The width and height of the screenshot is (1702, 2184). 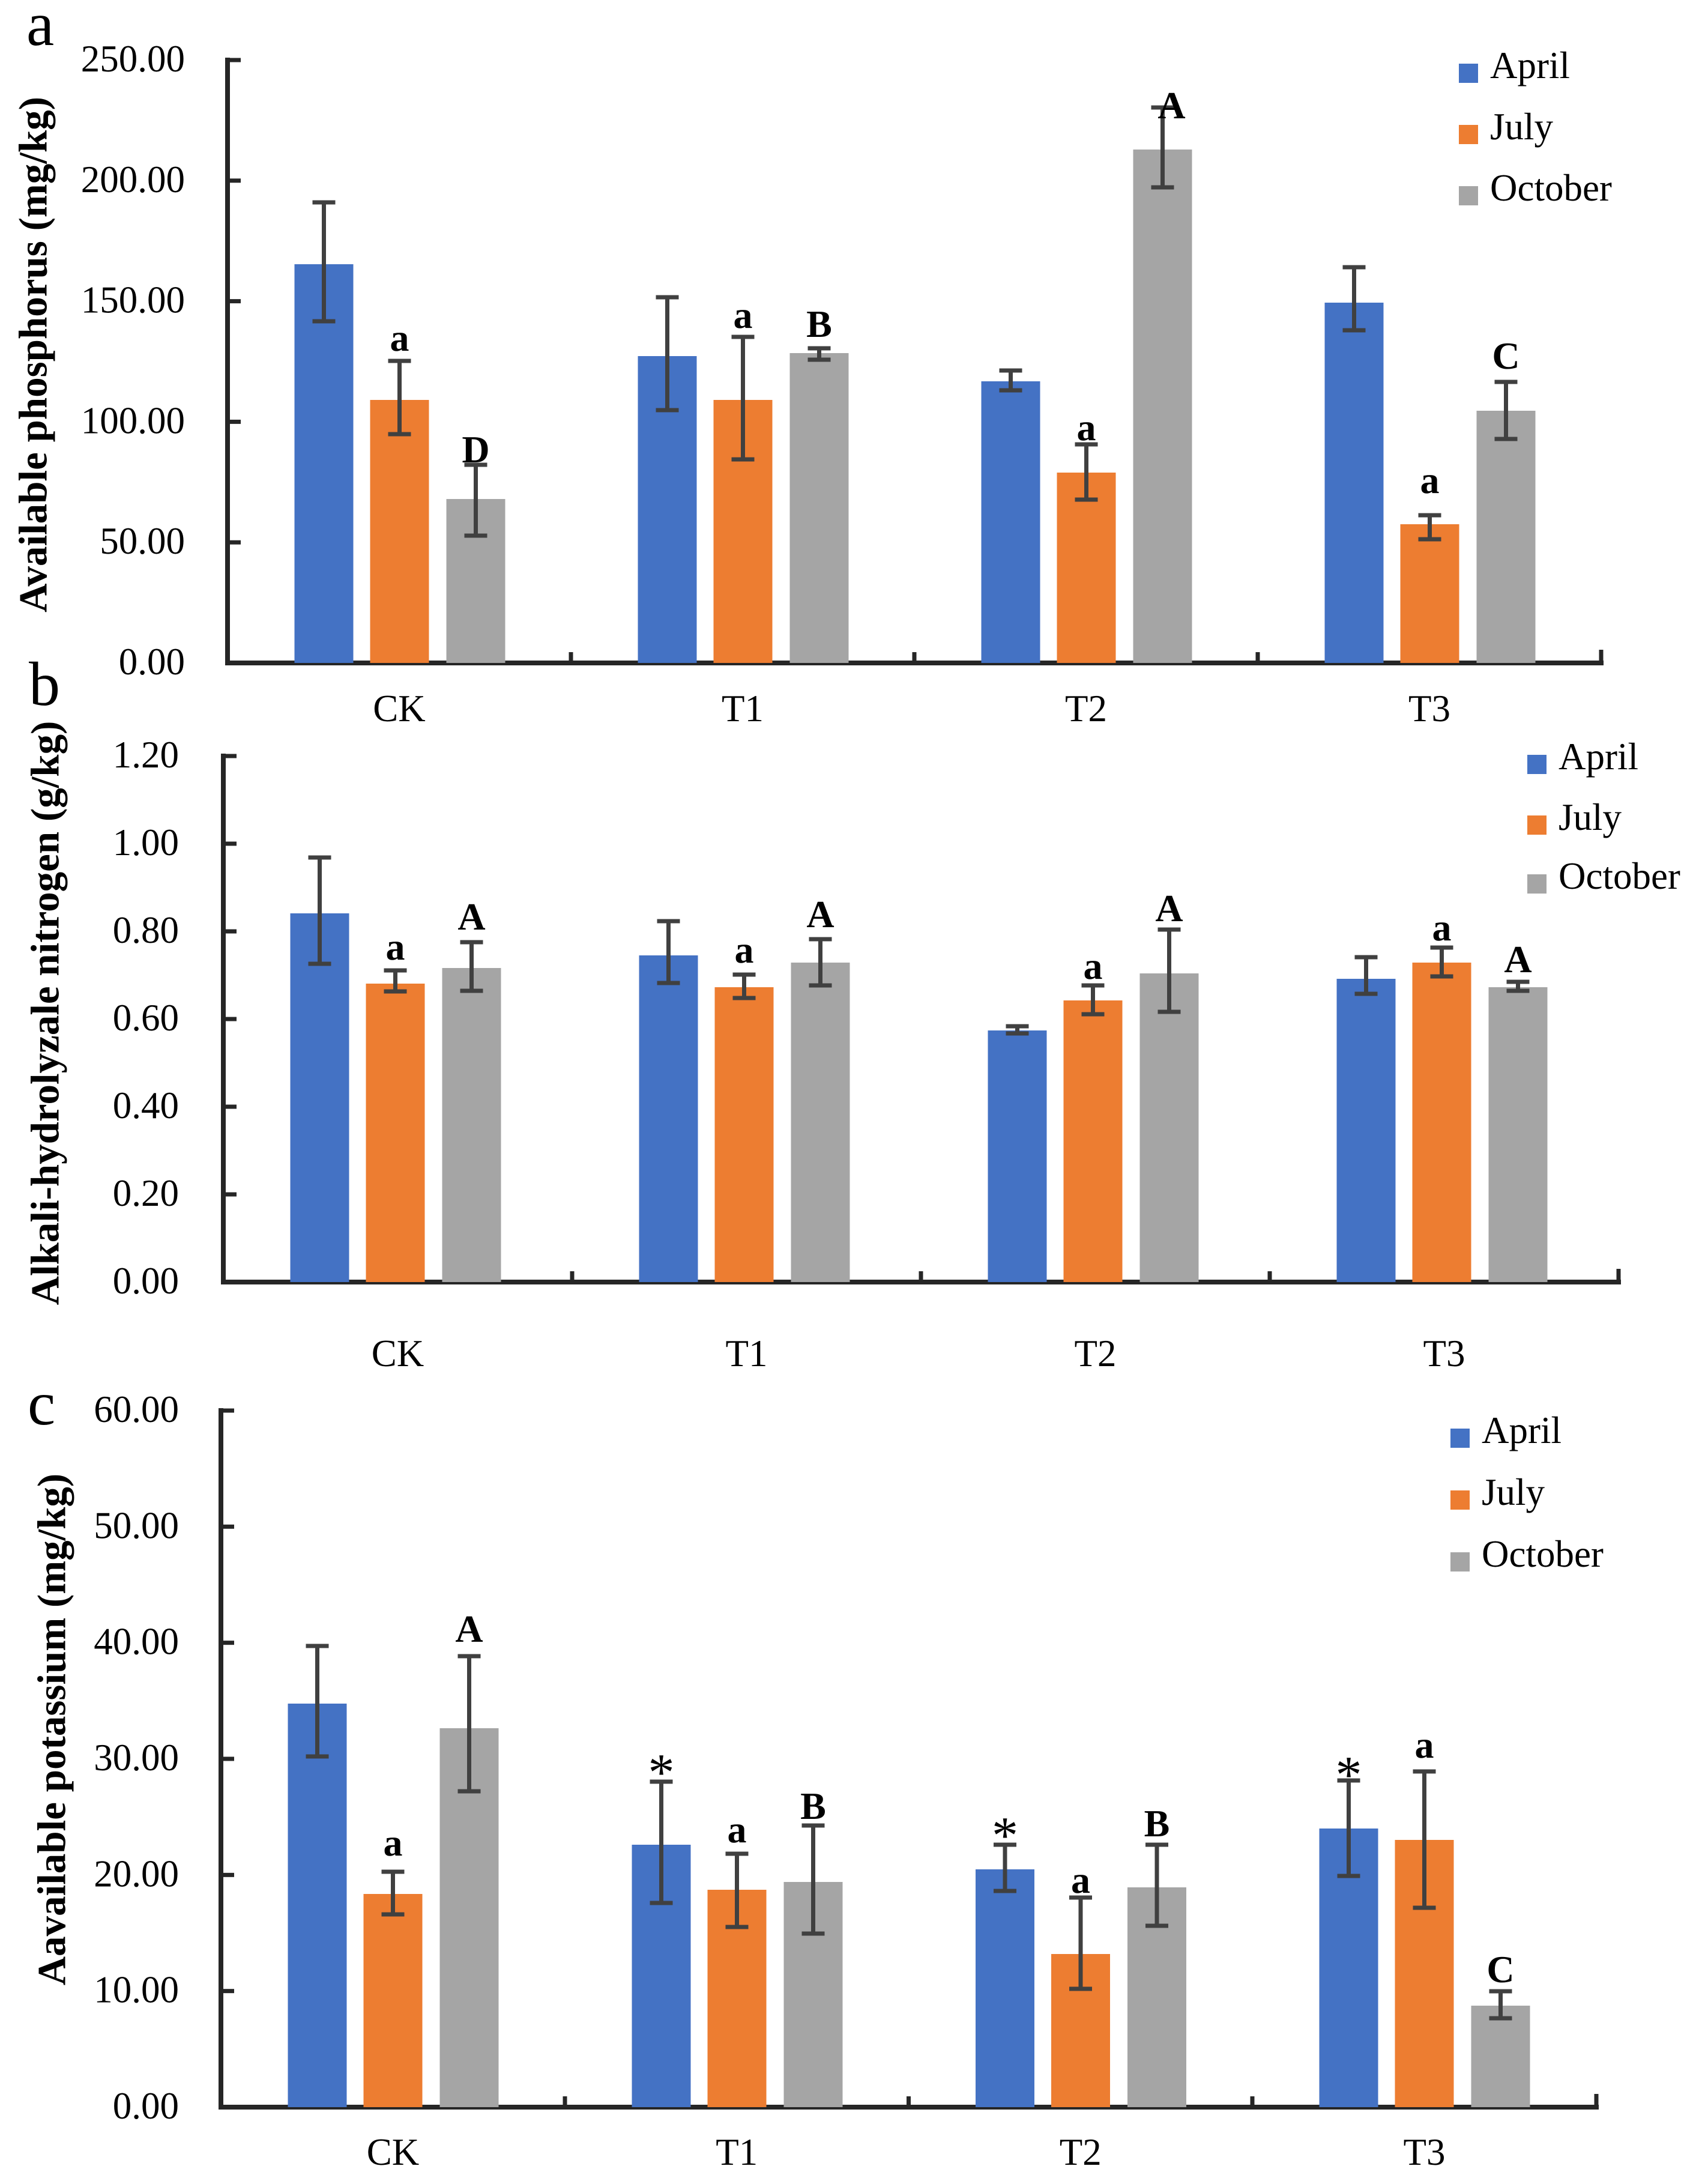 I want to click on svg-text: 30.00, so click(x=136, y=1758).